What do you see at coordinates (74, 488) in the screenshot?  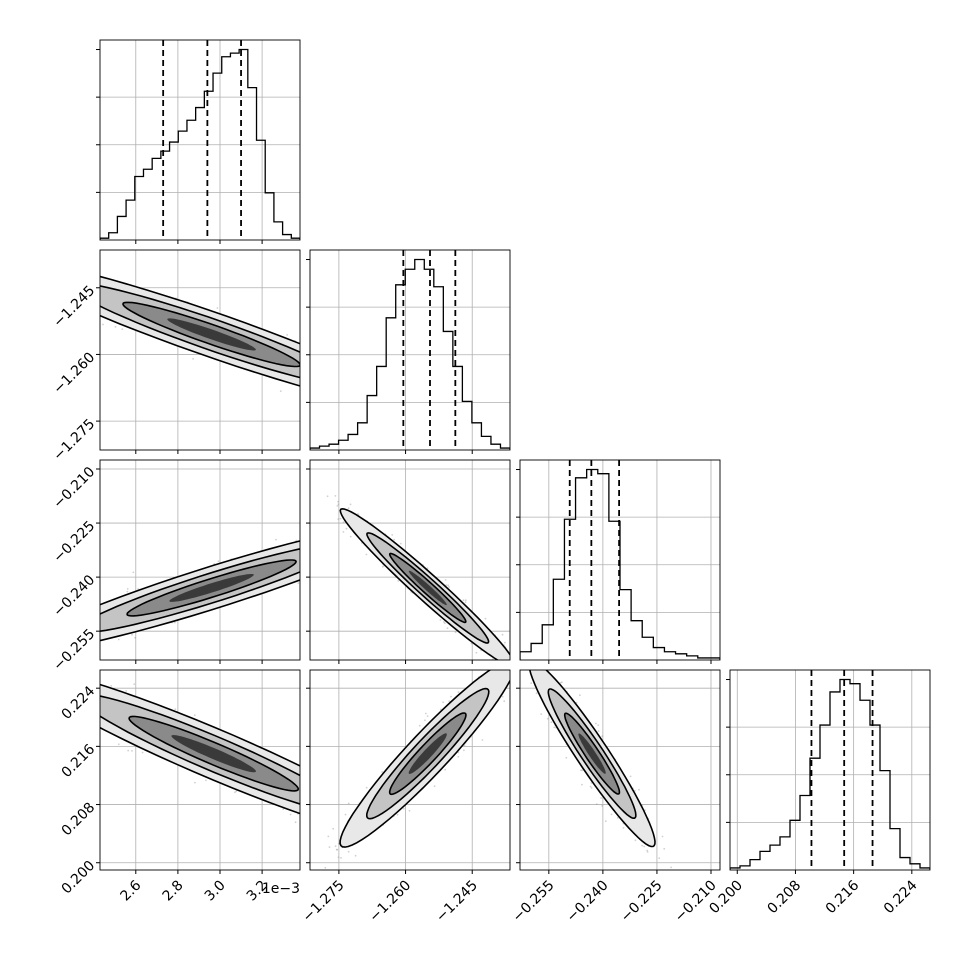 I see `y-tick-label-2-3: −0.210` at bounding box center [74, 488].